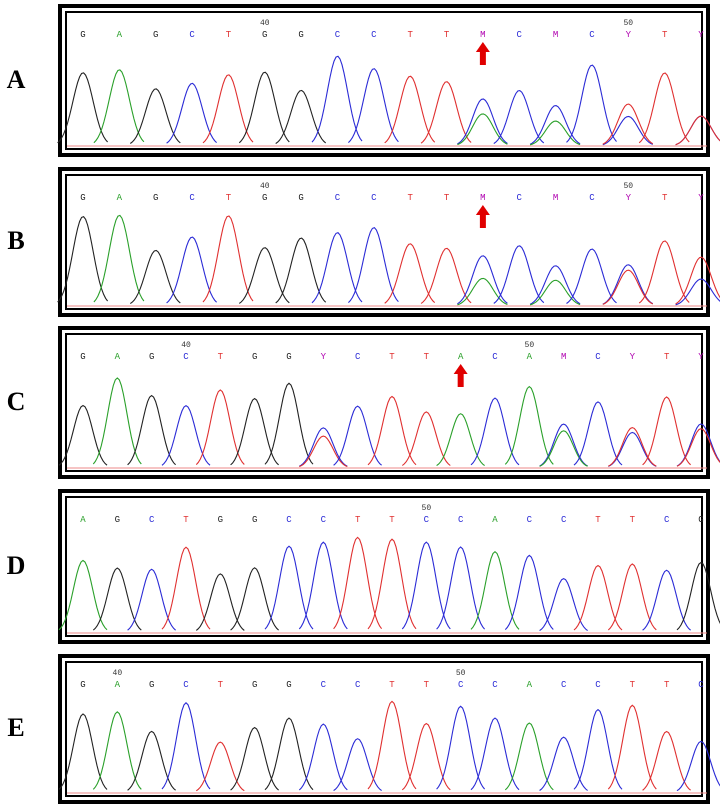 Image resolution: width=720 pixels, height=808 pixels. Describe the element at coordinates (16, 727) in the screenshot. I see `panel-label-e: E` at that location.